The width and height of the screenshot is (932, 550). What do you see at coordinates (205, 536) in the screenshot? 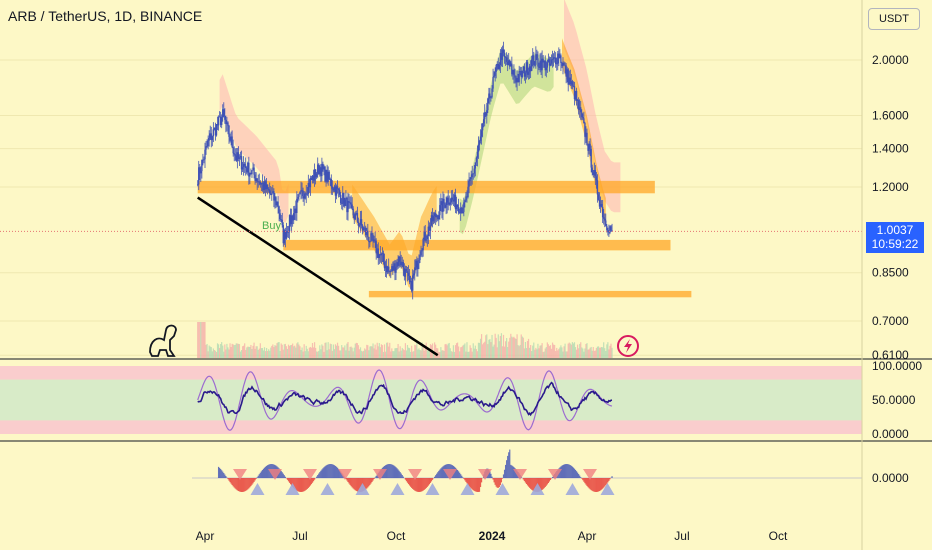
I see `x-tick-label: Apr` at bounding box center [205, 536].